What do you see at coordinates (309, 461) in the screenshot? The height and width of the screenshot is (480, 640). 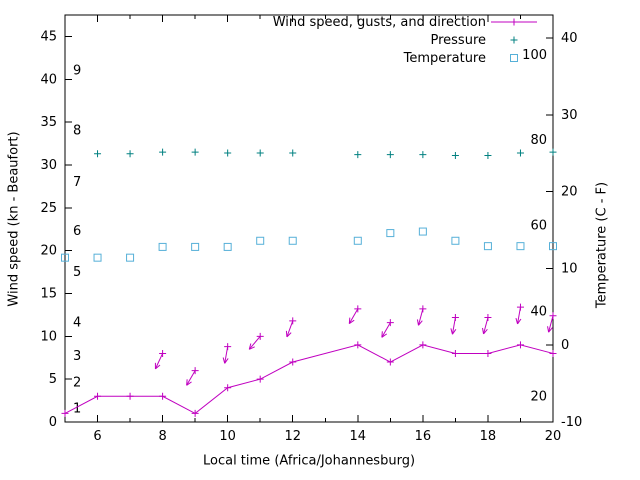 I see `x-axis-title: Local time (Africa/Johannesburg)` at bounding box center [309, 461].